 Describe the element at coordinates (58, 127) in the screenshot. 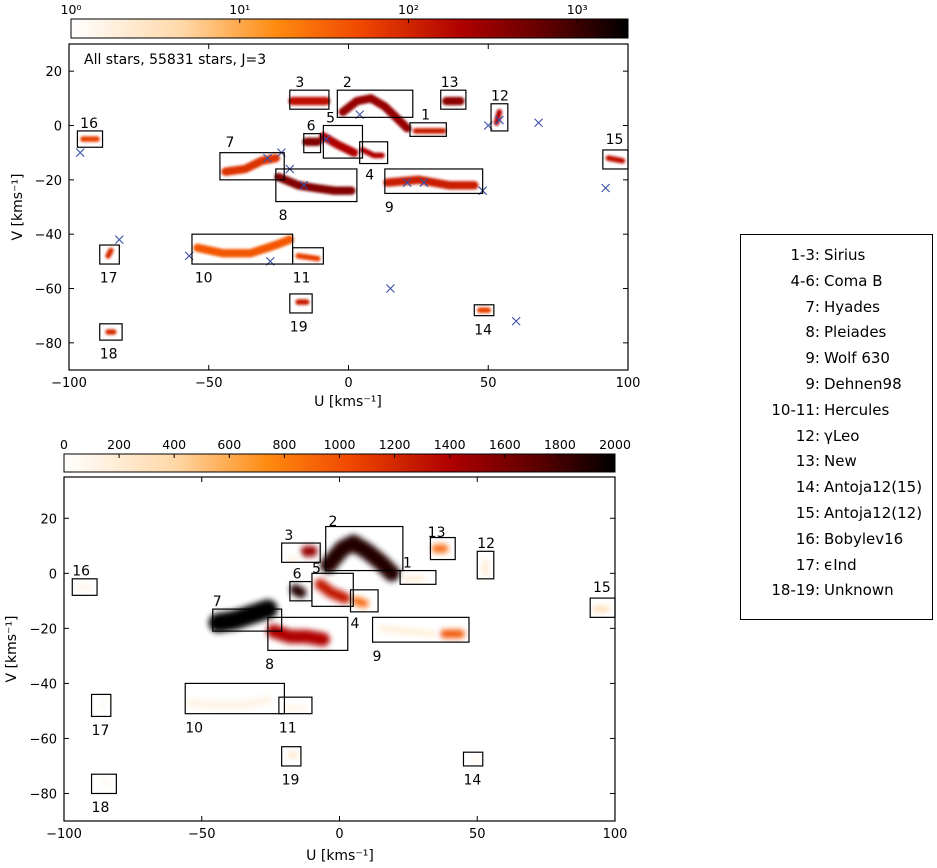

I see `y-tick-label: 0` at that location.